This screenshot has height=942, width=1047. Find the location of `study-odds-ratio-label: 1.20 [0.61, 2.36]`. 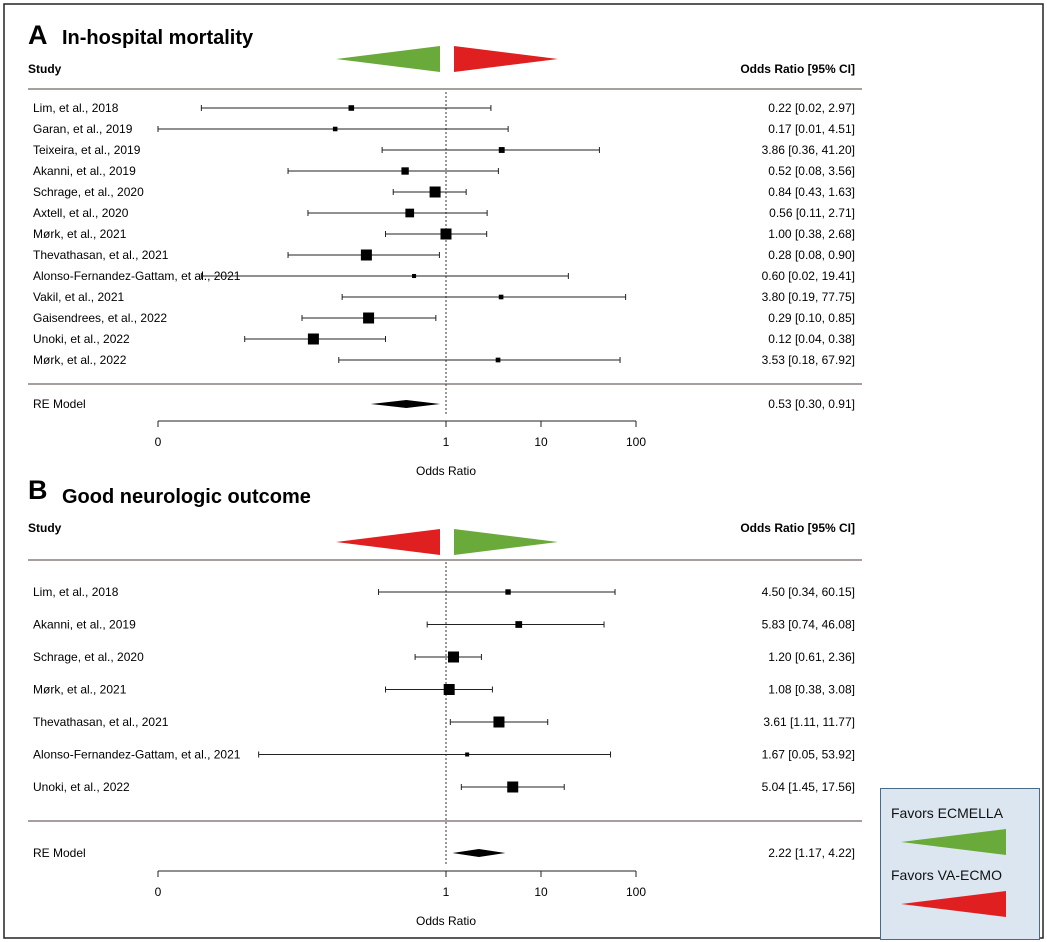

study-odds-ratio-label: 1.20 [0.61, 2.36] is located at coordinates (811, 657).